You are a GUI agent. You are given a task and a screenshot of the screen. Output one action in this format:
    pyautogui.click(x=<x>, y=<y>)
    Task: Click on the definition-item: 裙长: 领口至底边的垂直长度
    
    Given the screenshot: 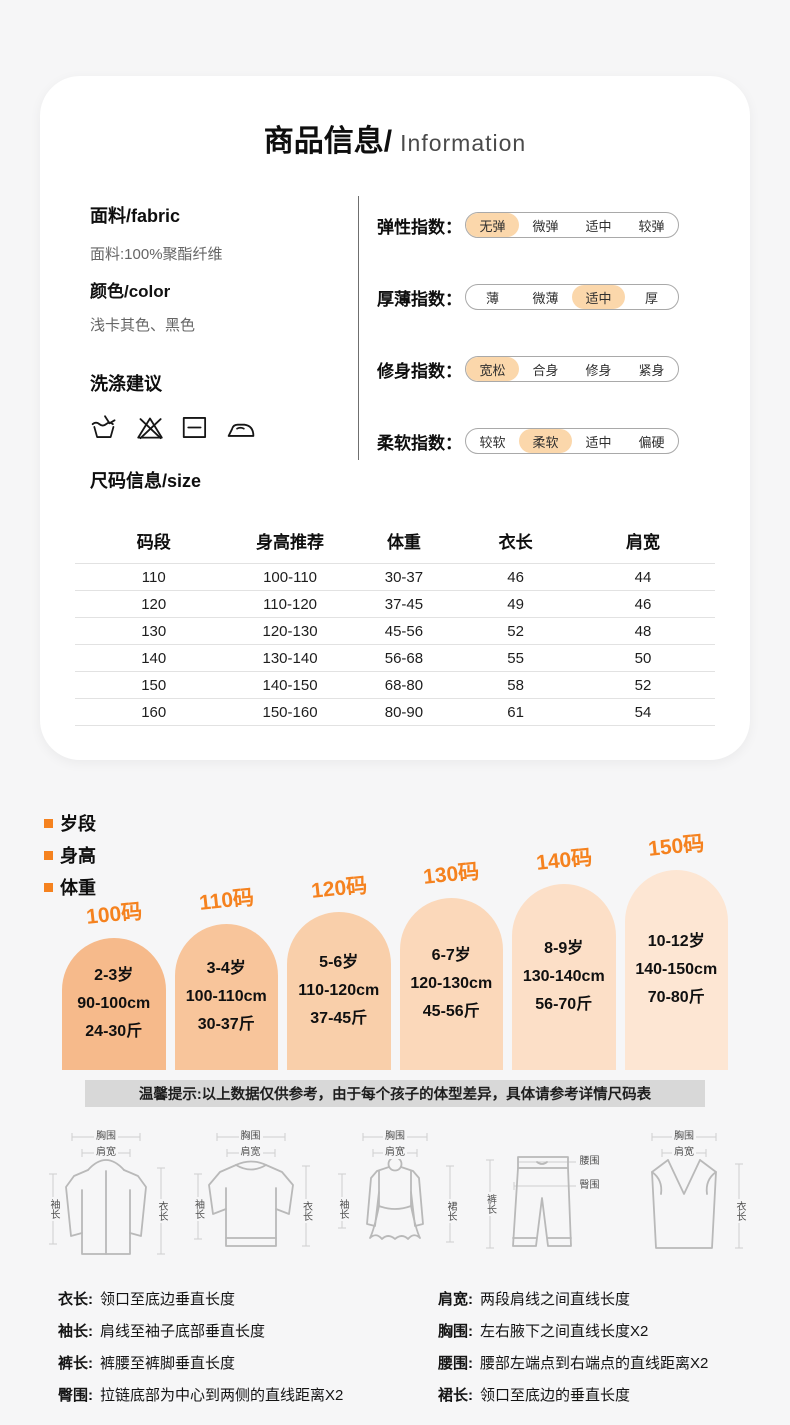 What is the action you would take?
    pyautogui.click(x=593, y=1394)
    